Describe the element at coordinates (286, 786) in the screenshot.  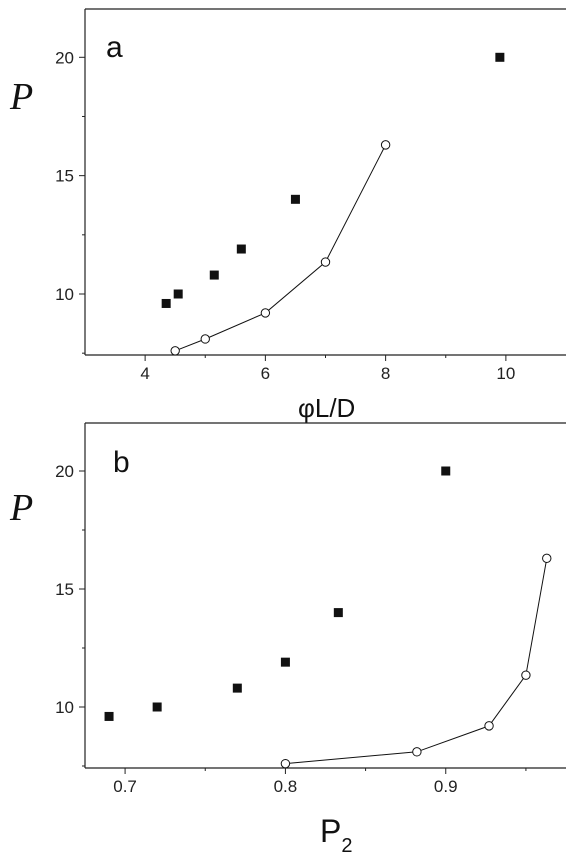
I see `x-tick-label: 0.8` at that location.